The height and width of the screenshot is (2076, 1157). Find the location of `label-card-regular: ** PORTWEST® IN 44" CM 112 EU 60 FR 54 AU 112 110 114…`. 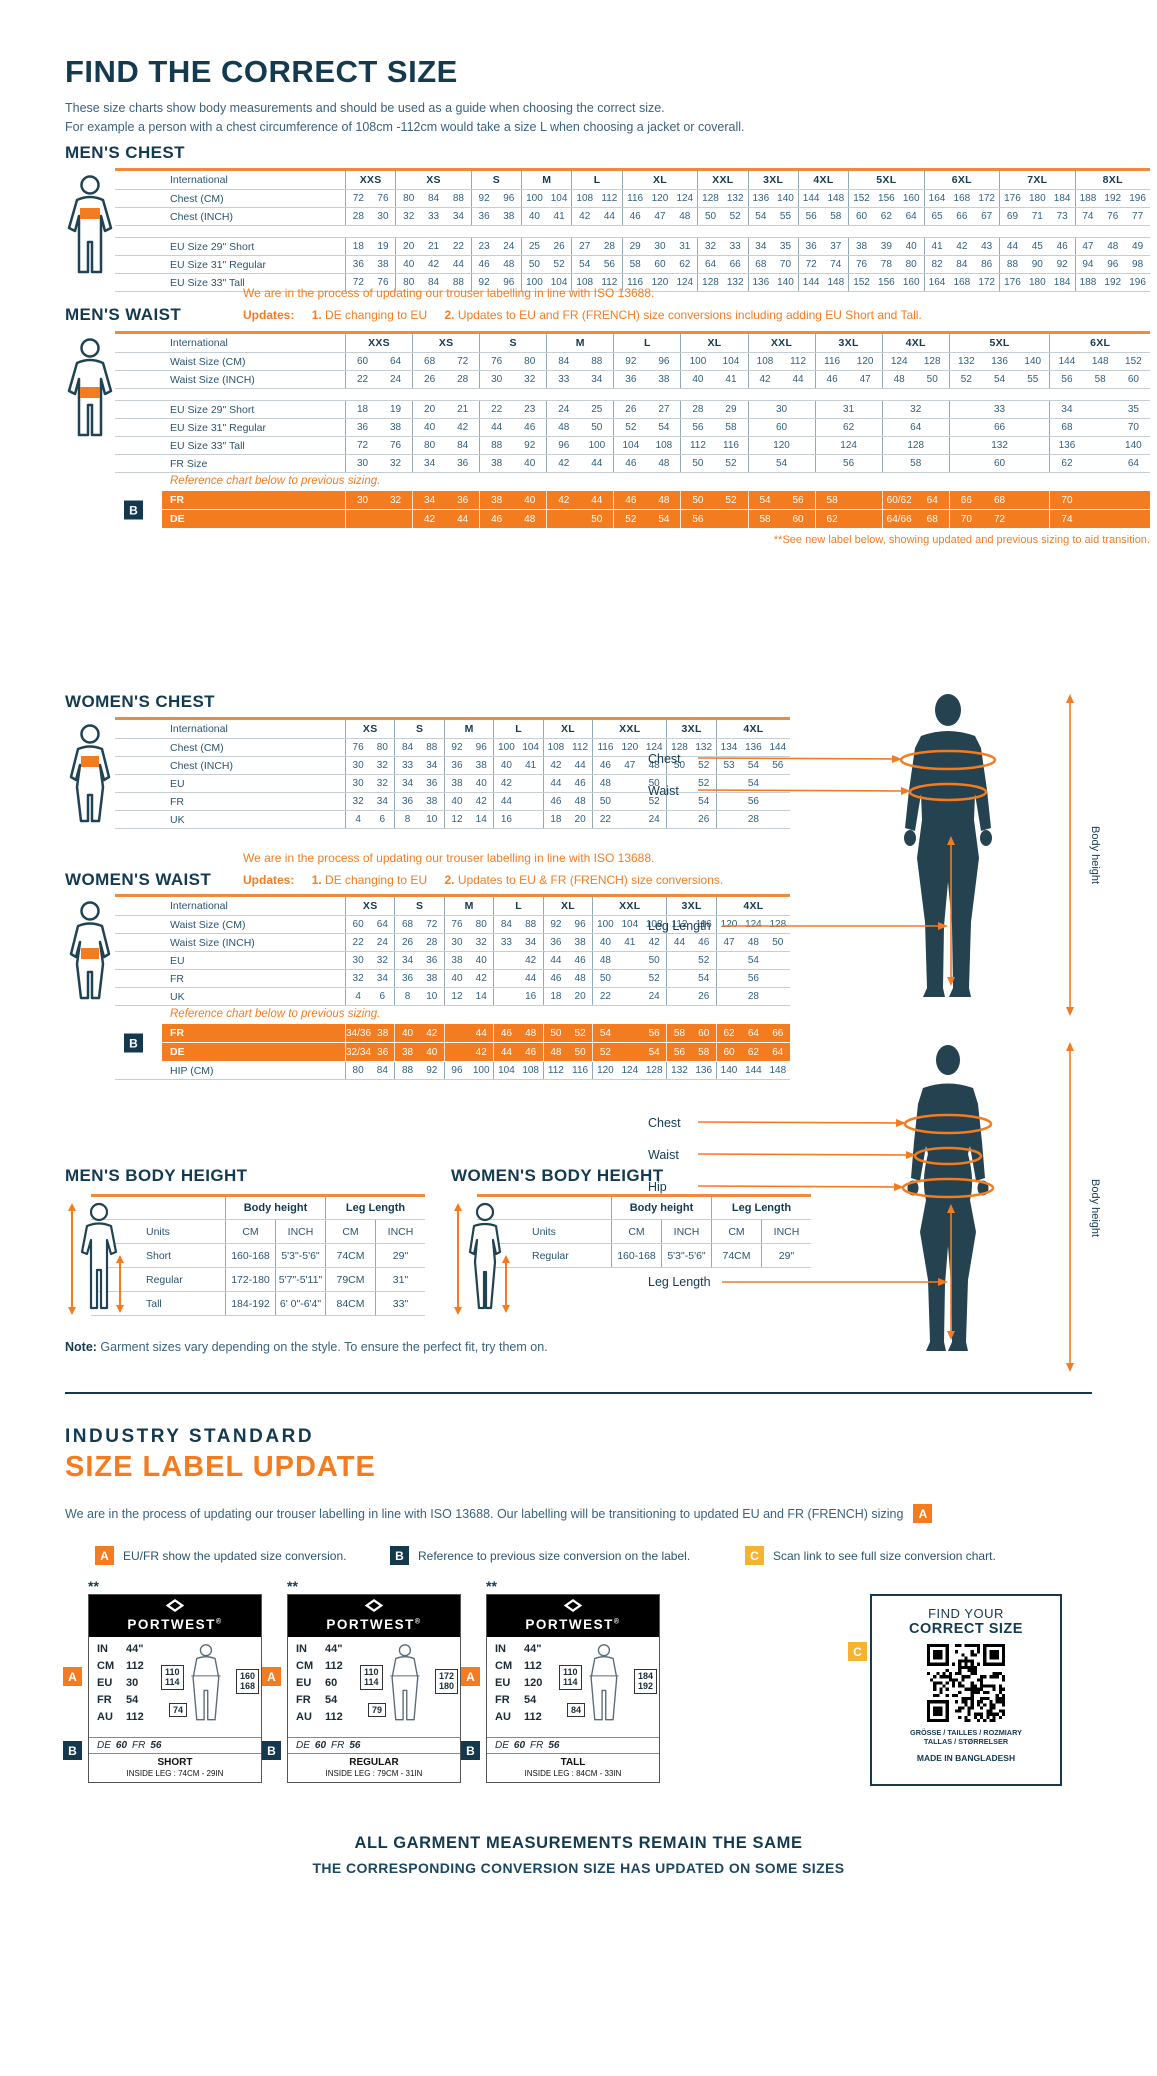

label-card-regular: ** PORTWEST® IN 44" CM 112 EU 60 FR 54 AU 112 110 114… is located at coordinates (361, 1680).